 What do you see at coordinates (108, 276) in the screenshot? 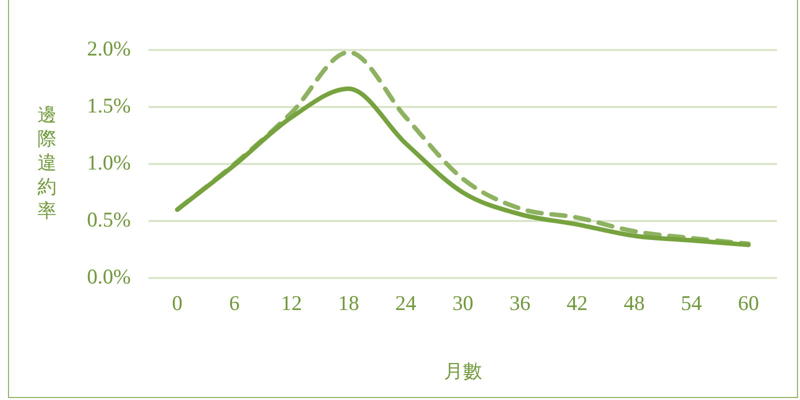
I see `y-tick-label: 0.0%` at bounding box center [108, 276].